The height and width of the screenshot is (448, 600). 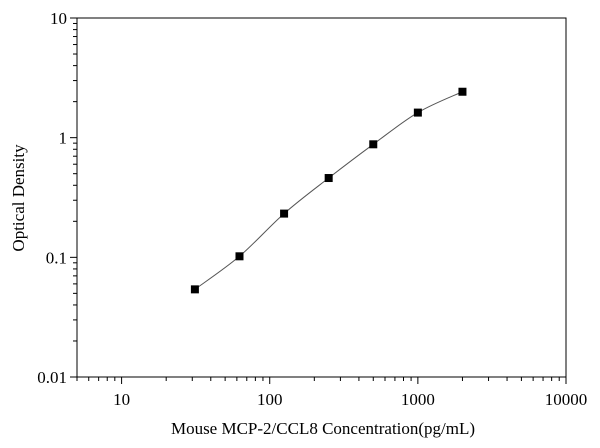 What do you see at coordinates (270, 399) in the screenshot?
I see `x-tick-label: 100` at bounding box center [270, 399].